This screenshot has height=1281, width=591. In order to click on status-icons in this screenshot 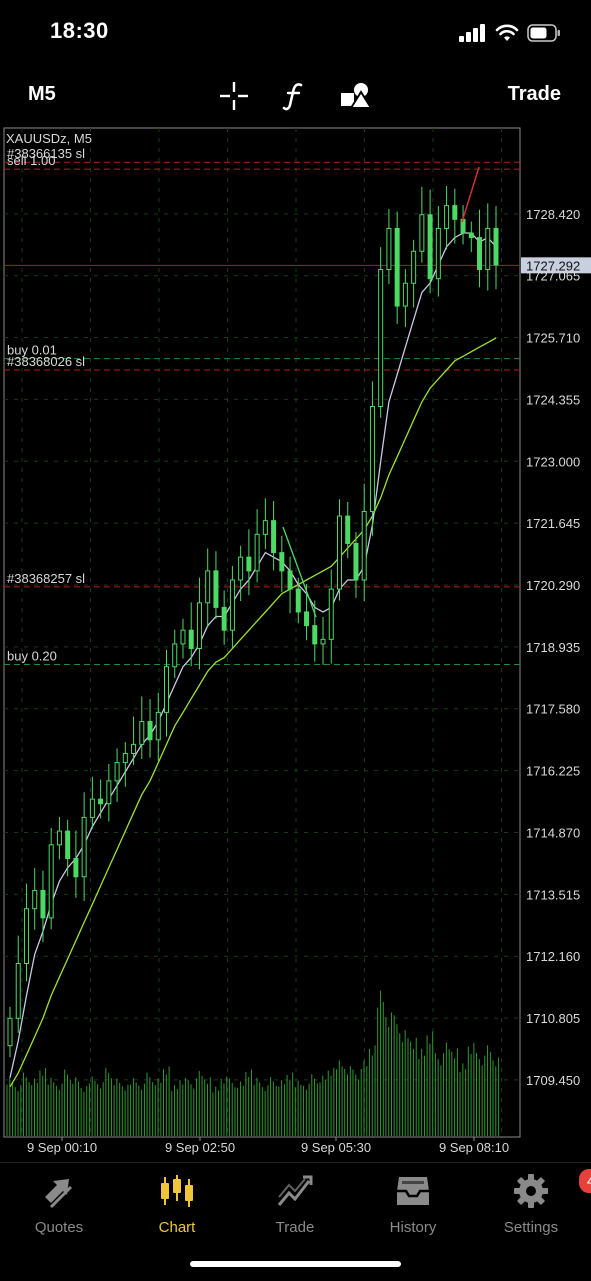, I will do `click(510, 33)`.